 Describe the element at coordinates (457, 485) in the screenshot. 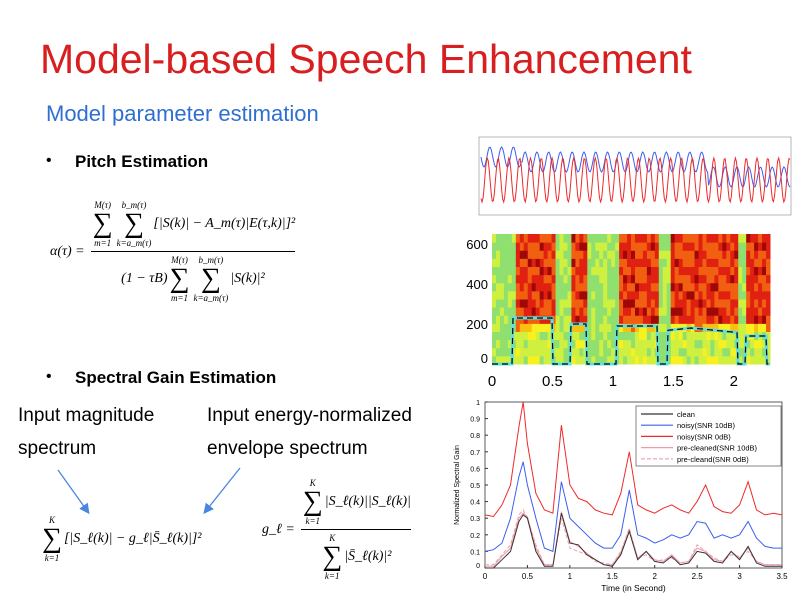

I see `y-axis-label: Normalized Spectral Gain` at that location.